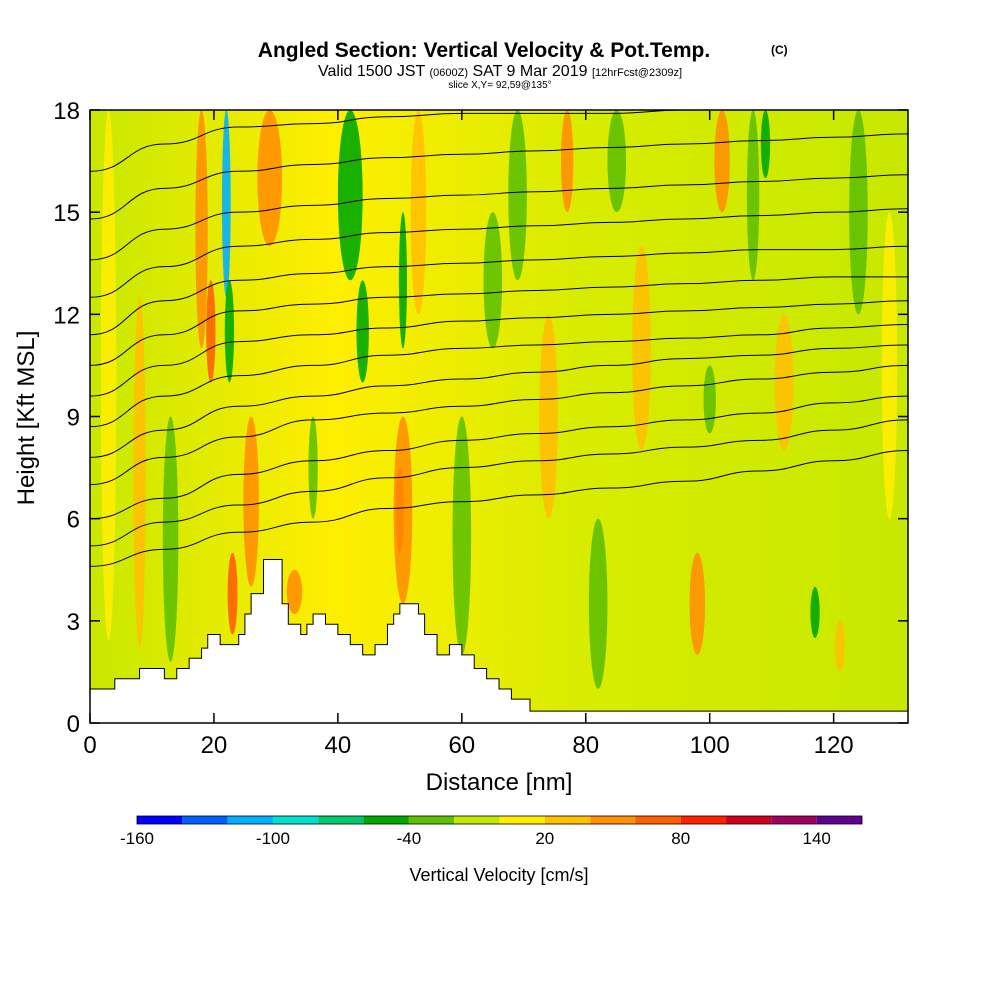 The image size is (1000, 1000). I want to click on subtitle-date: SAT 9 Mar 2019, so click(529, 71).